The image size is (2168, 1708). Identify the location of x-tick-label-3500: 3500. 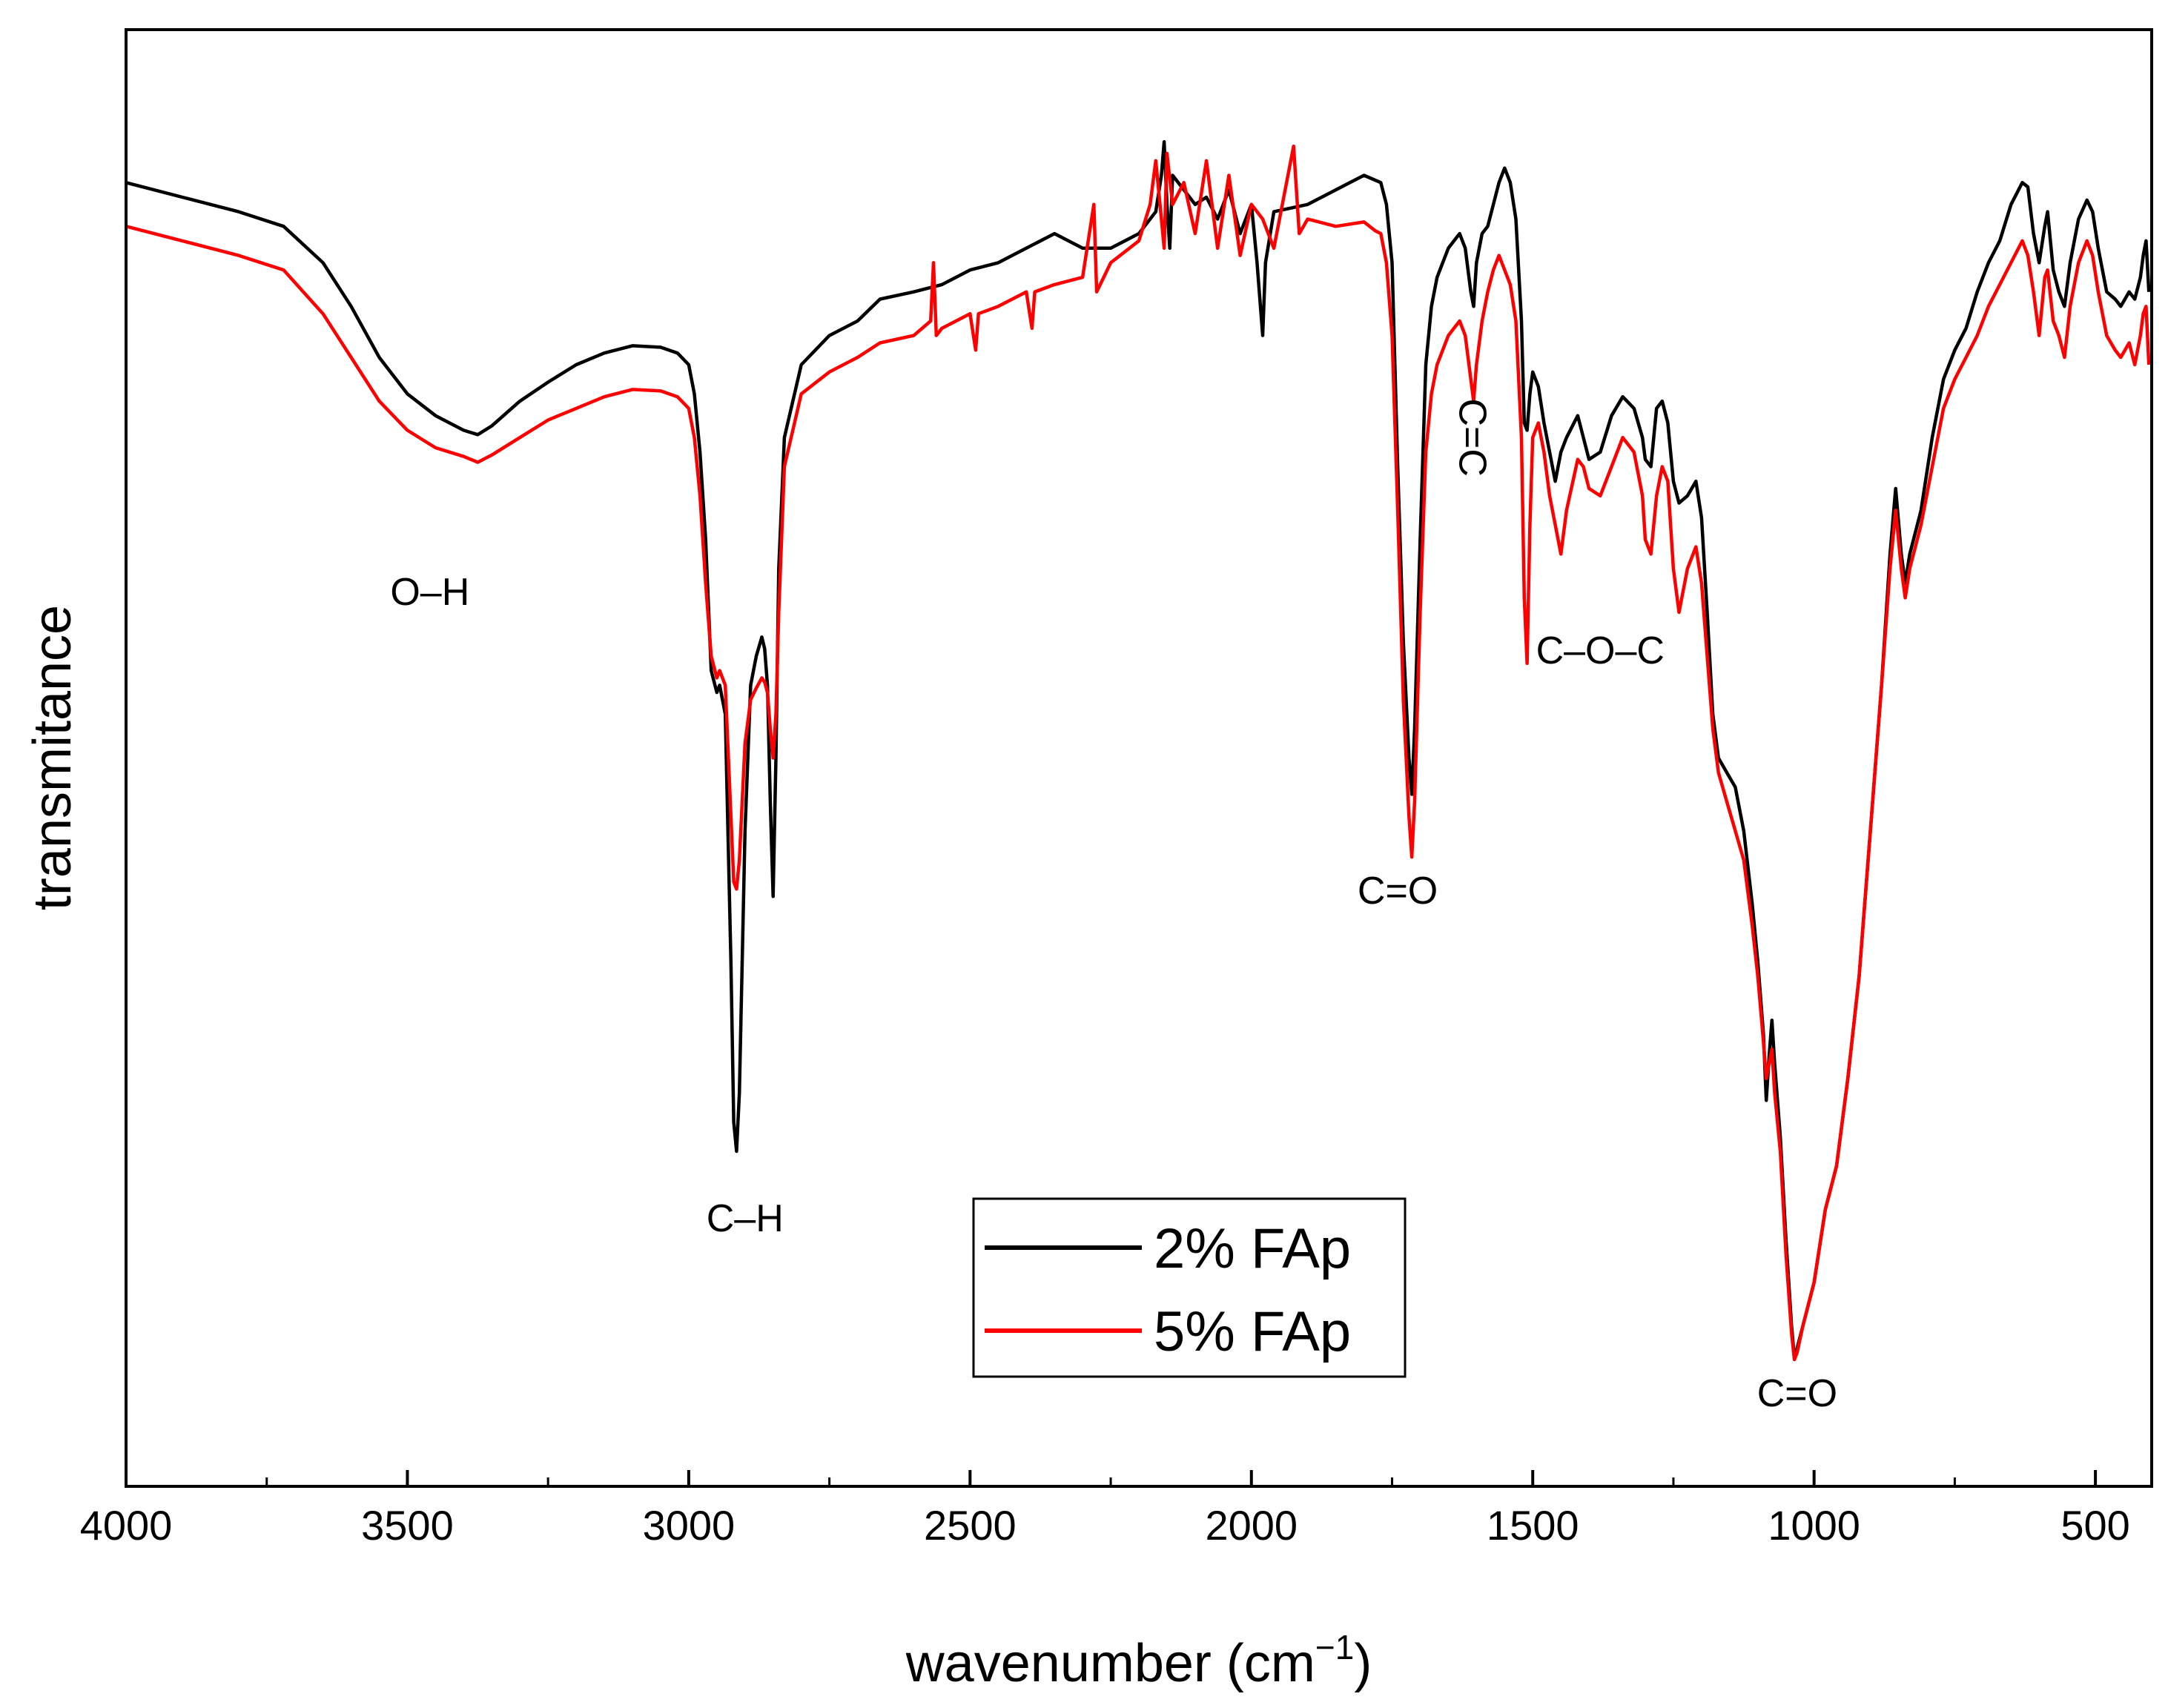
(407, 1525).